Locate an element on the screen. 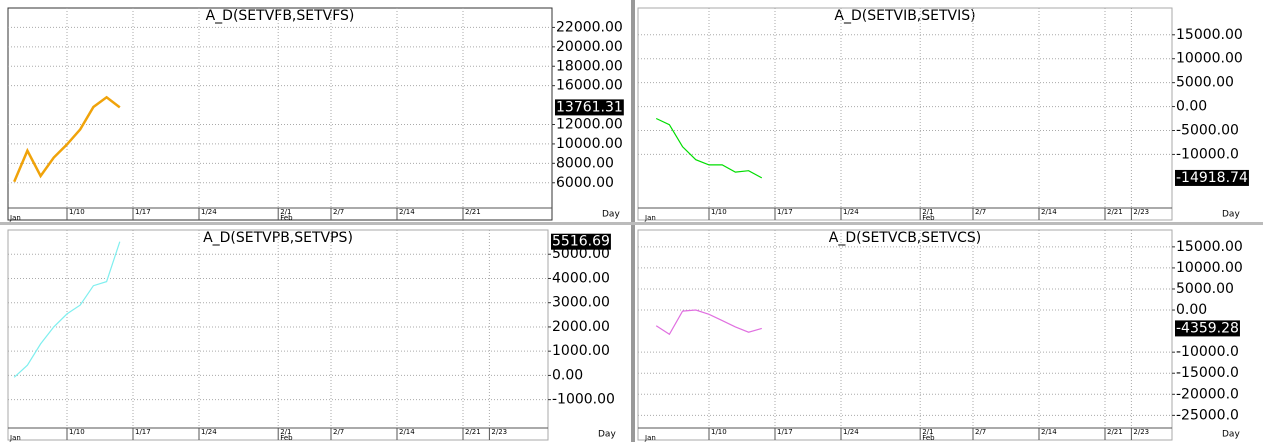 The height and width of the screenshot is (442, 1263). y-tick-label: -1000.00 is located at coordinates (583, 400).